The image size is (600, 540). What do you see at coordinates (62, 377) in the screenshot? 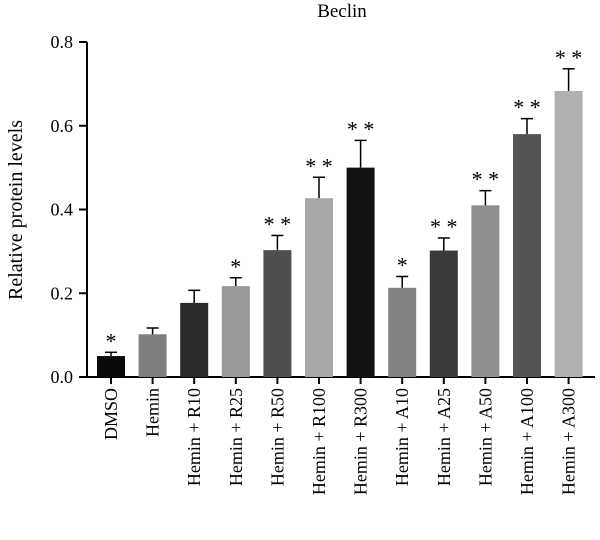
I see `y-tick-label: 0.0` at bounding box center [62, 377].